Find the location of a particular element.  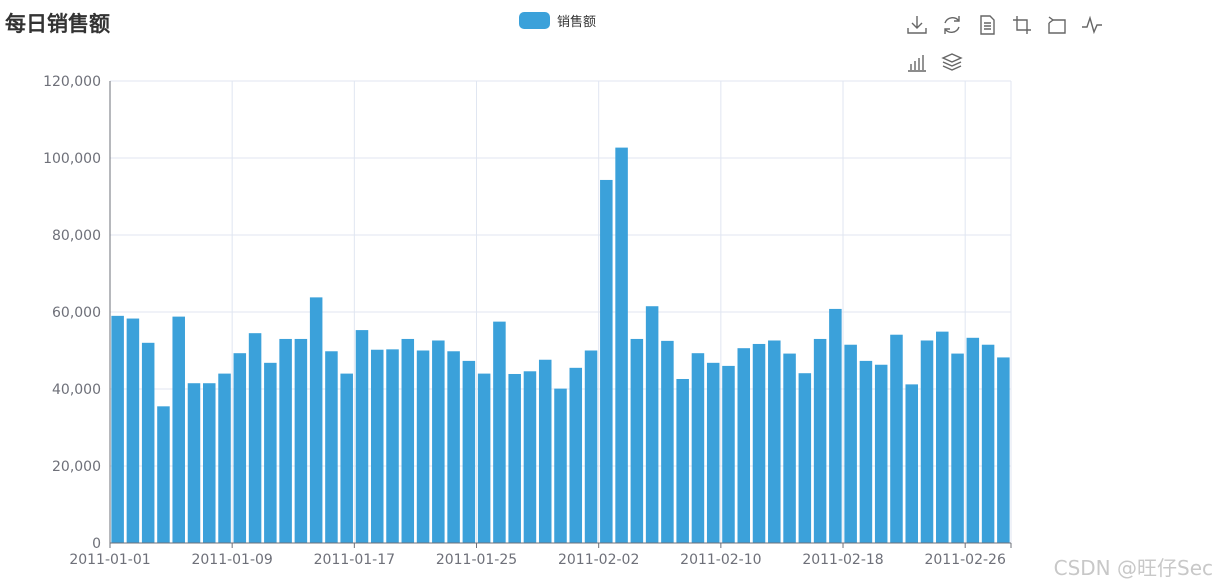

x-tick-label: 2011-02-18 is located at coordinates (842, 560).